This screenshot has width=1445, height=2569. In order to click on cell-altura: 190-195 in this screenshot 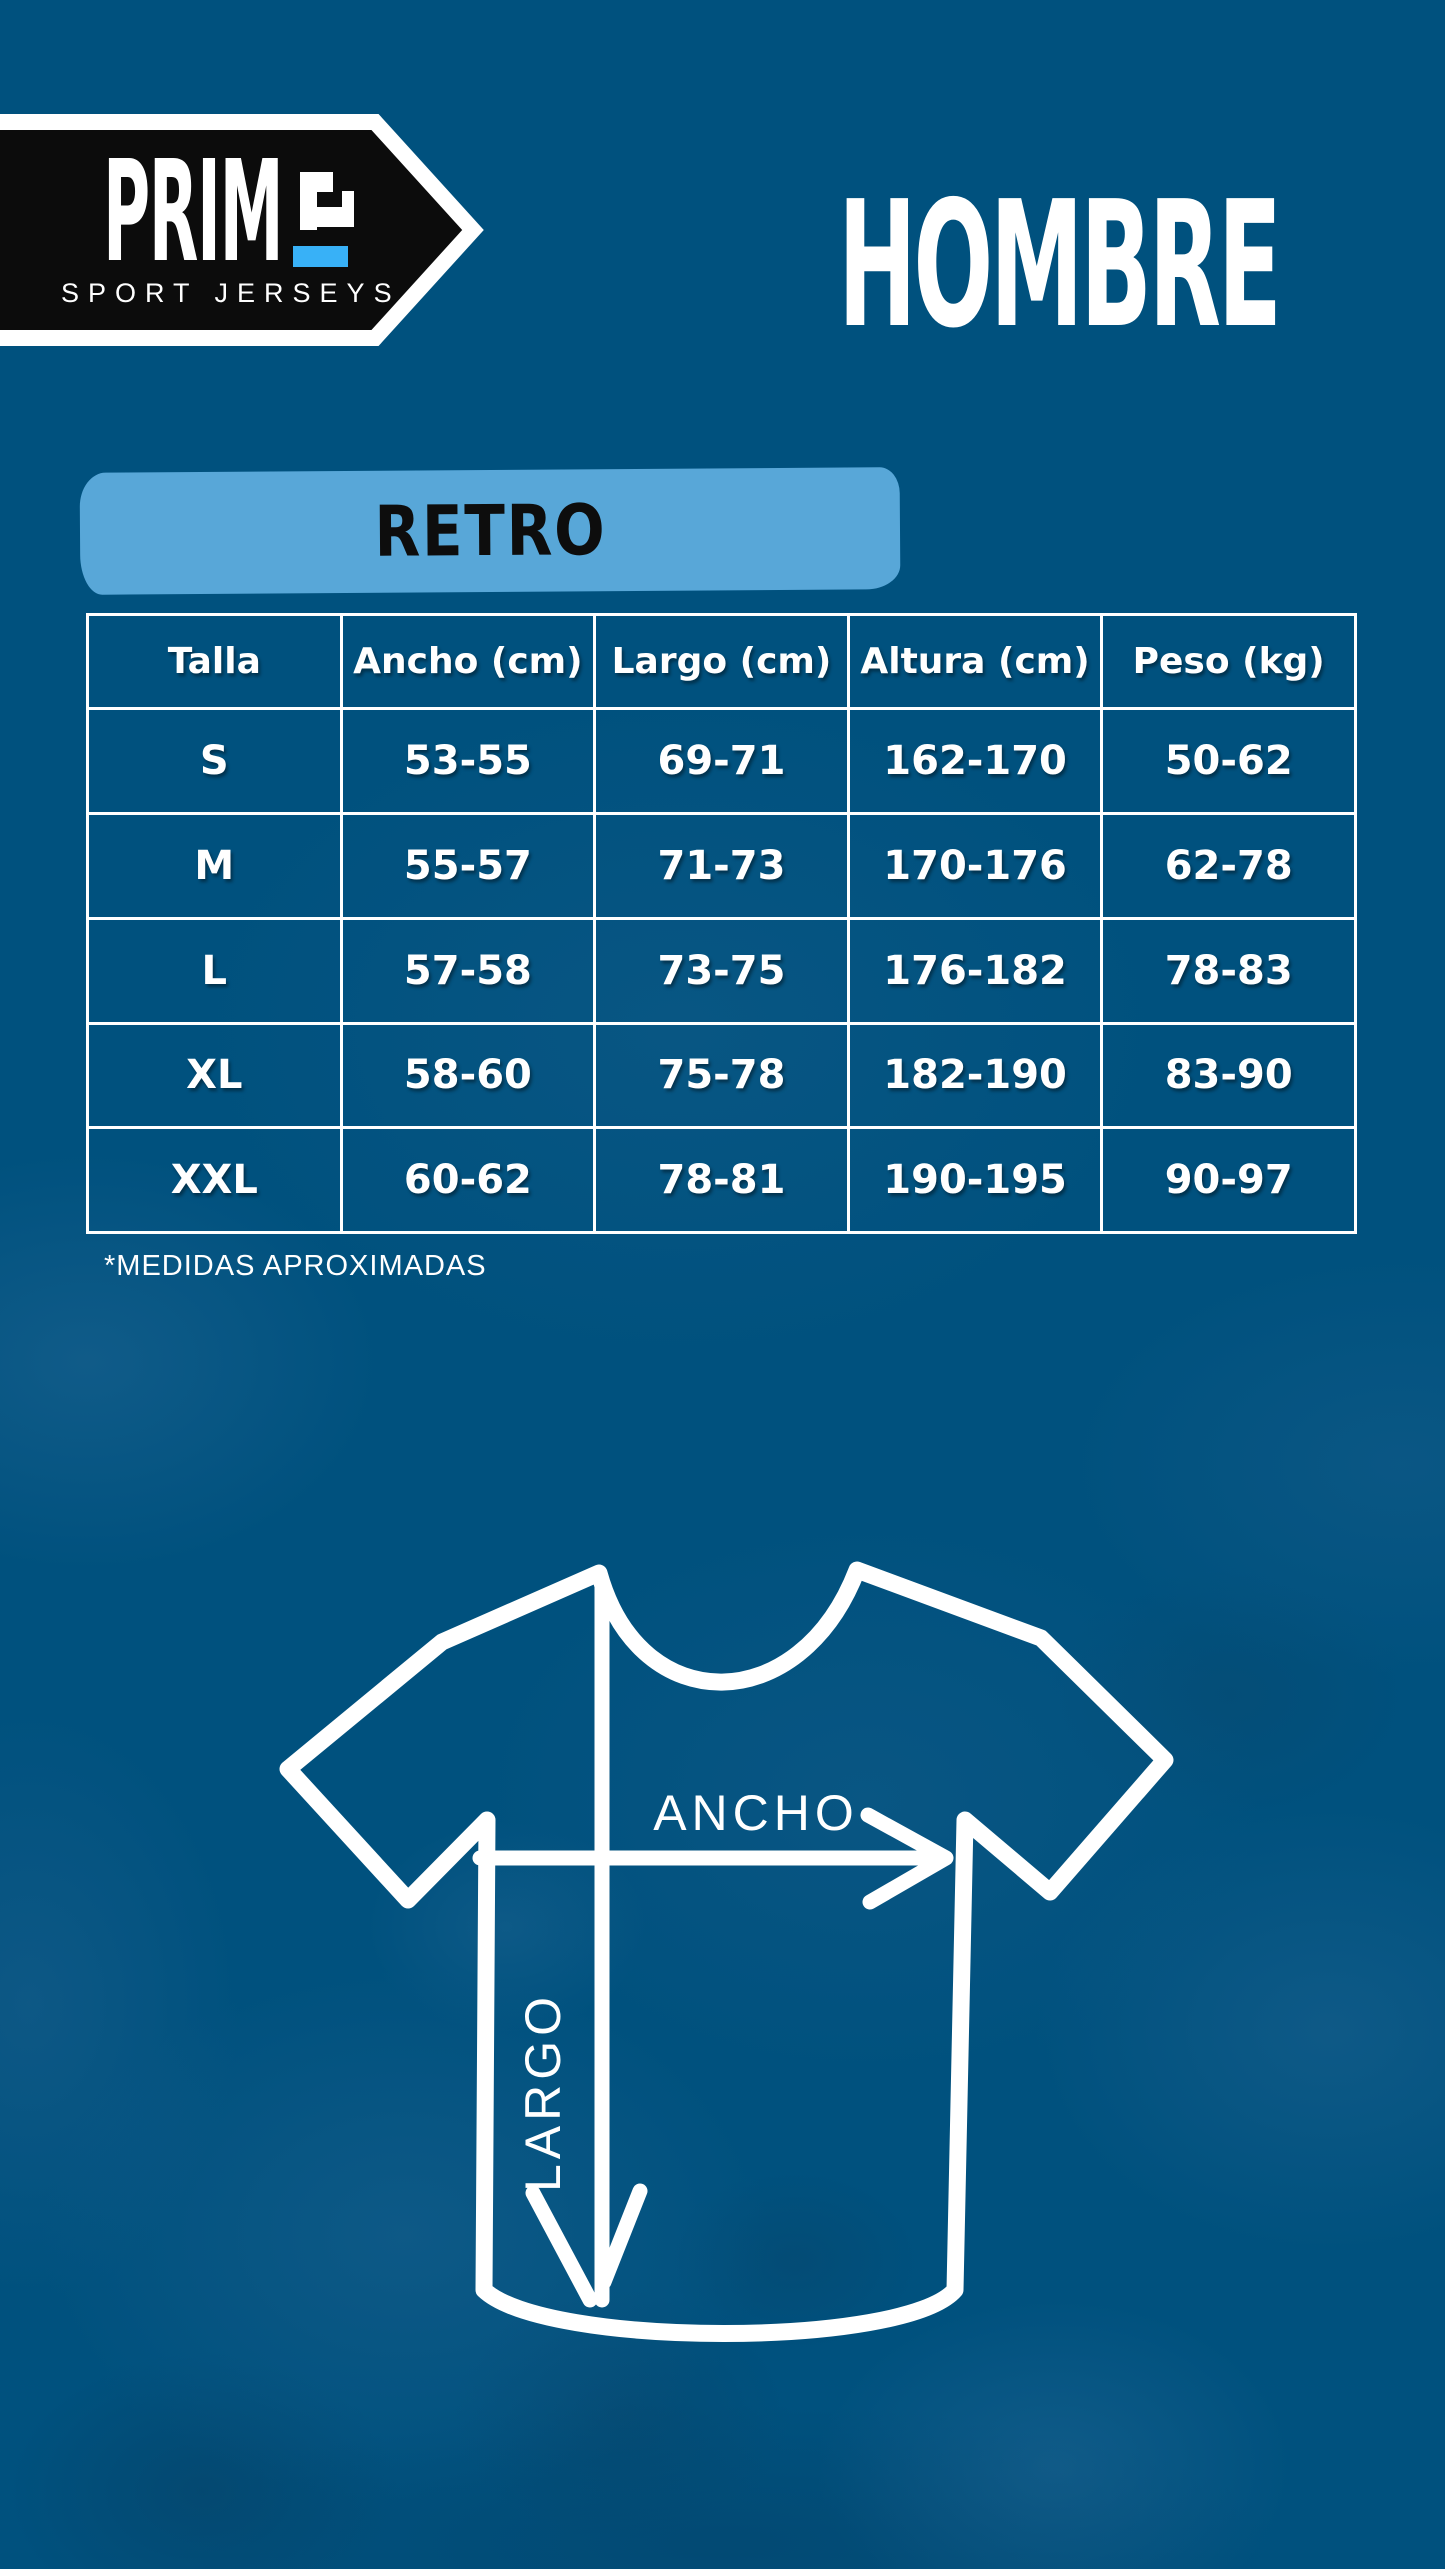, I will do `click(975, 1180)`.